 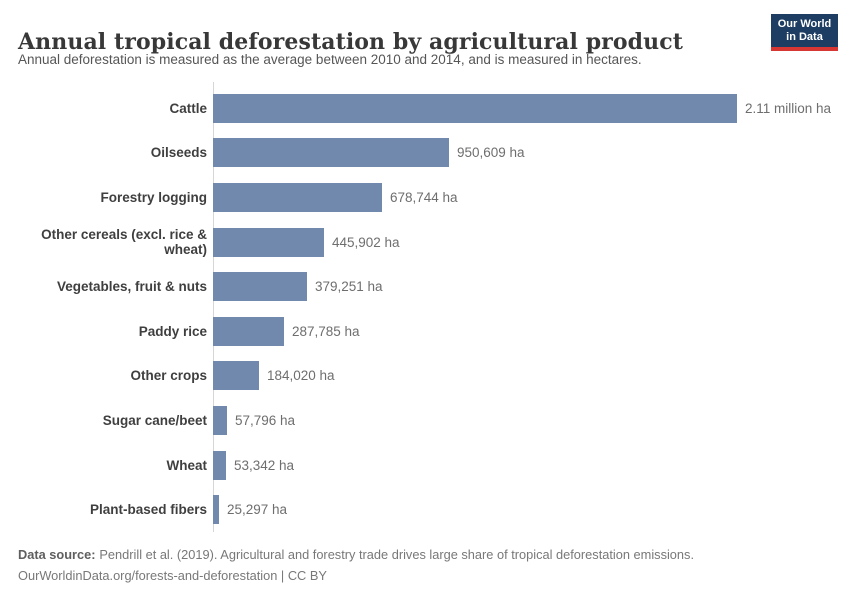 What do you see at coordinates (153, 197) in the screenshot?
I see `category-label: Forestry logging` at bounding box center [153, 197].